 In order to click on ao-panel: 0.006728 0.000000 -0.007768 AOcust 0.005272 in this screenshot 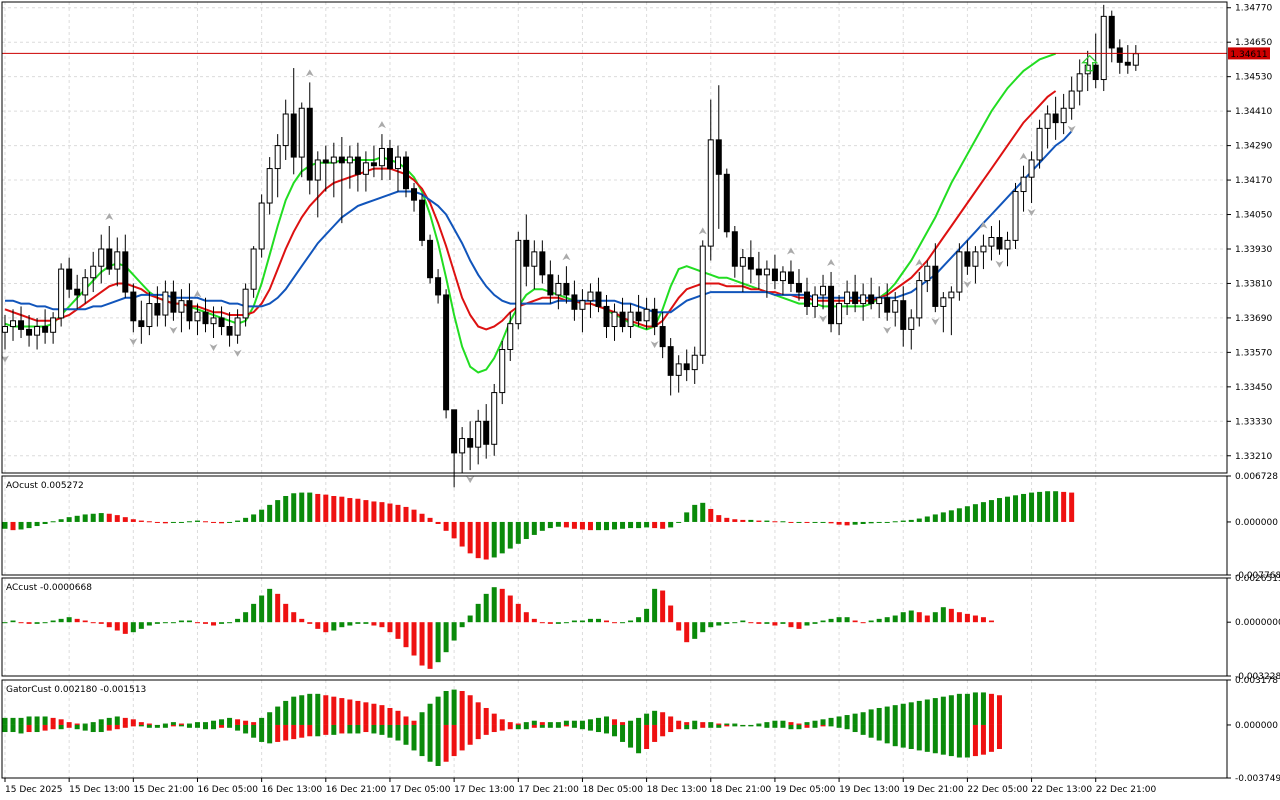, I will do `click(640, 526)`.